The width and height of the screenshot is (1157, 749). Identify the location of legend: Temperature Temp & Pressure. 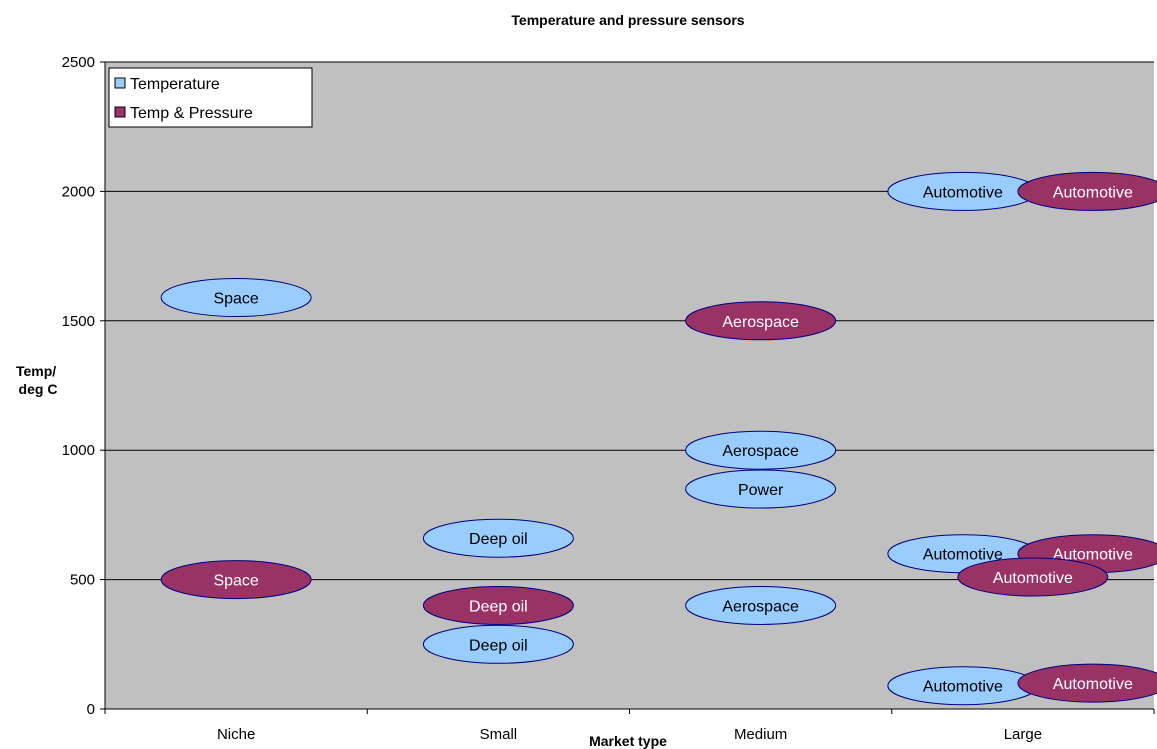
(210, 97).